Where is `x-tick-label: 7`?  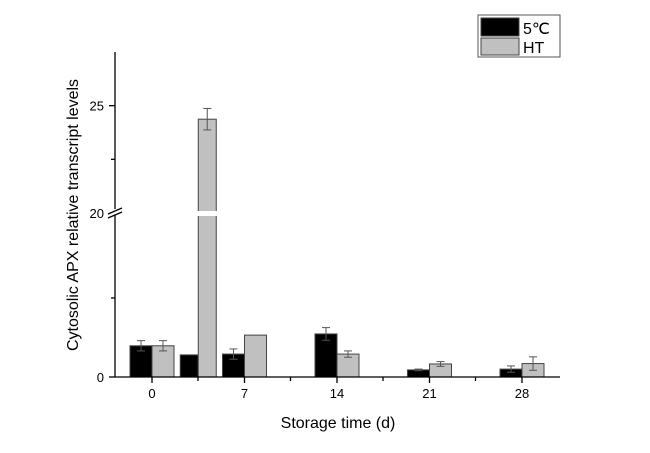
x-tick-label: 7 is located at coordinates (244, 393).